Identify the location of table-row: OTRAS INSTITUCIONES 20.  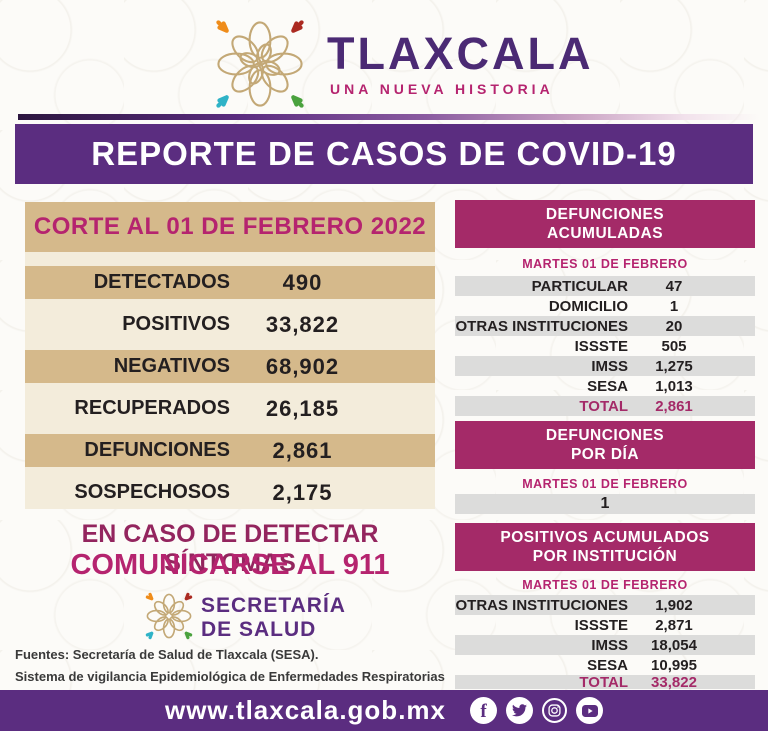
(605, 326).